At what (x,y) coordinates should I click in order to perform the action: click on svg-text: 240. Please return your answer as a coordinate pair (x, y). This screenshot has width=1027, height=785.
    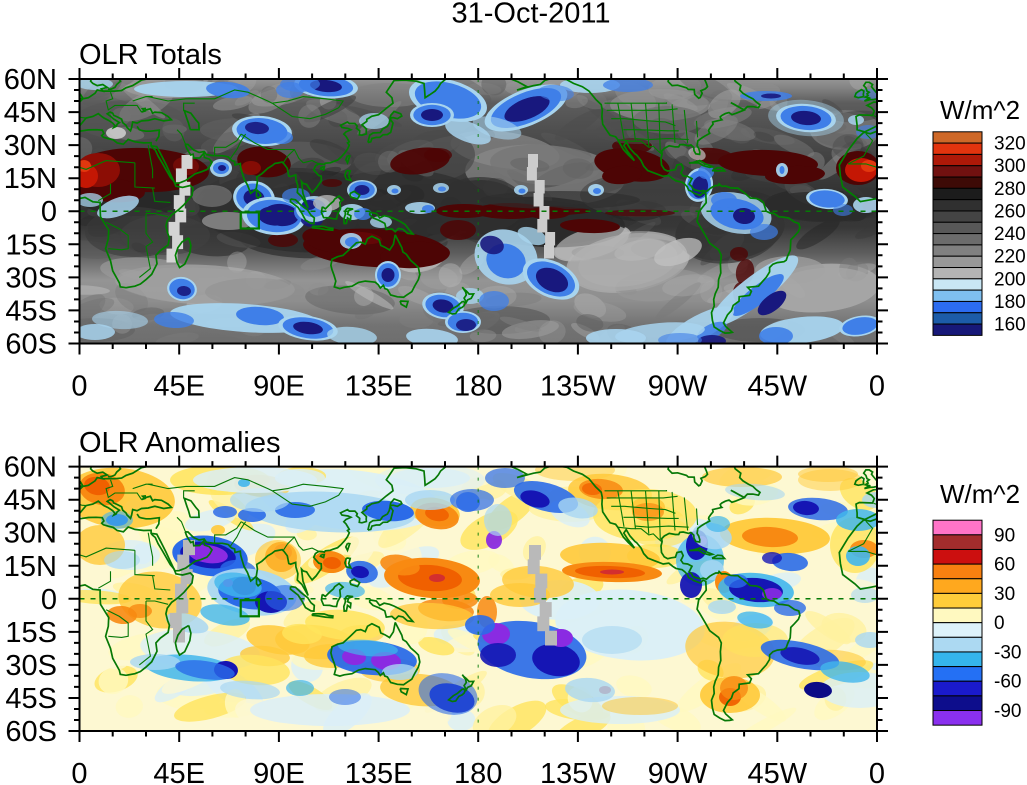
    Looking at the image, I should click on (1010, 234).